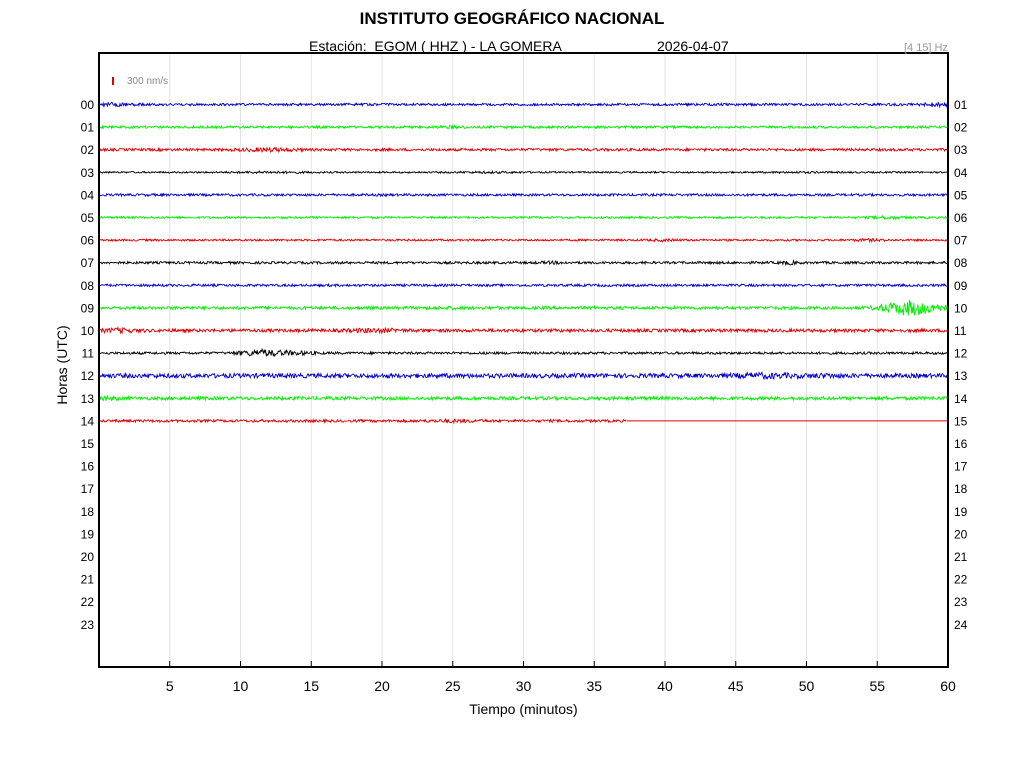  I want to click on hour-label-left: 12, so click(88, 376).